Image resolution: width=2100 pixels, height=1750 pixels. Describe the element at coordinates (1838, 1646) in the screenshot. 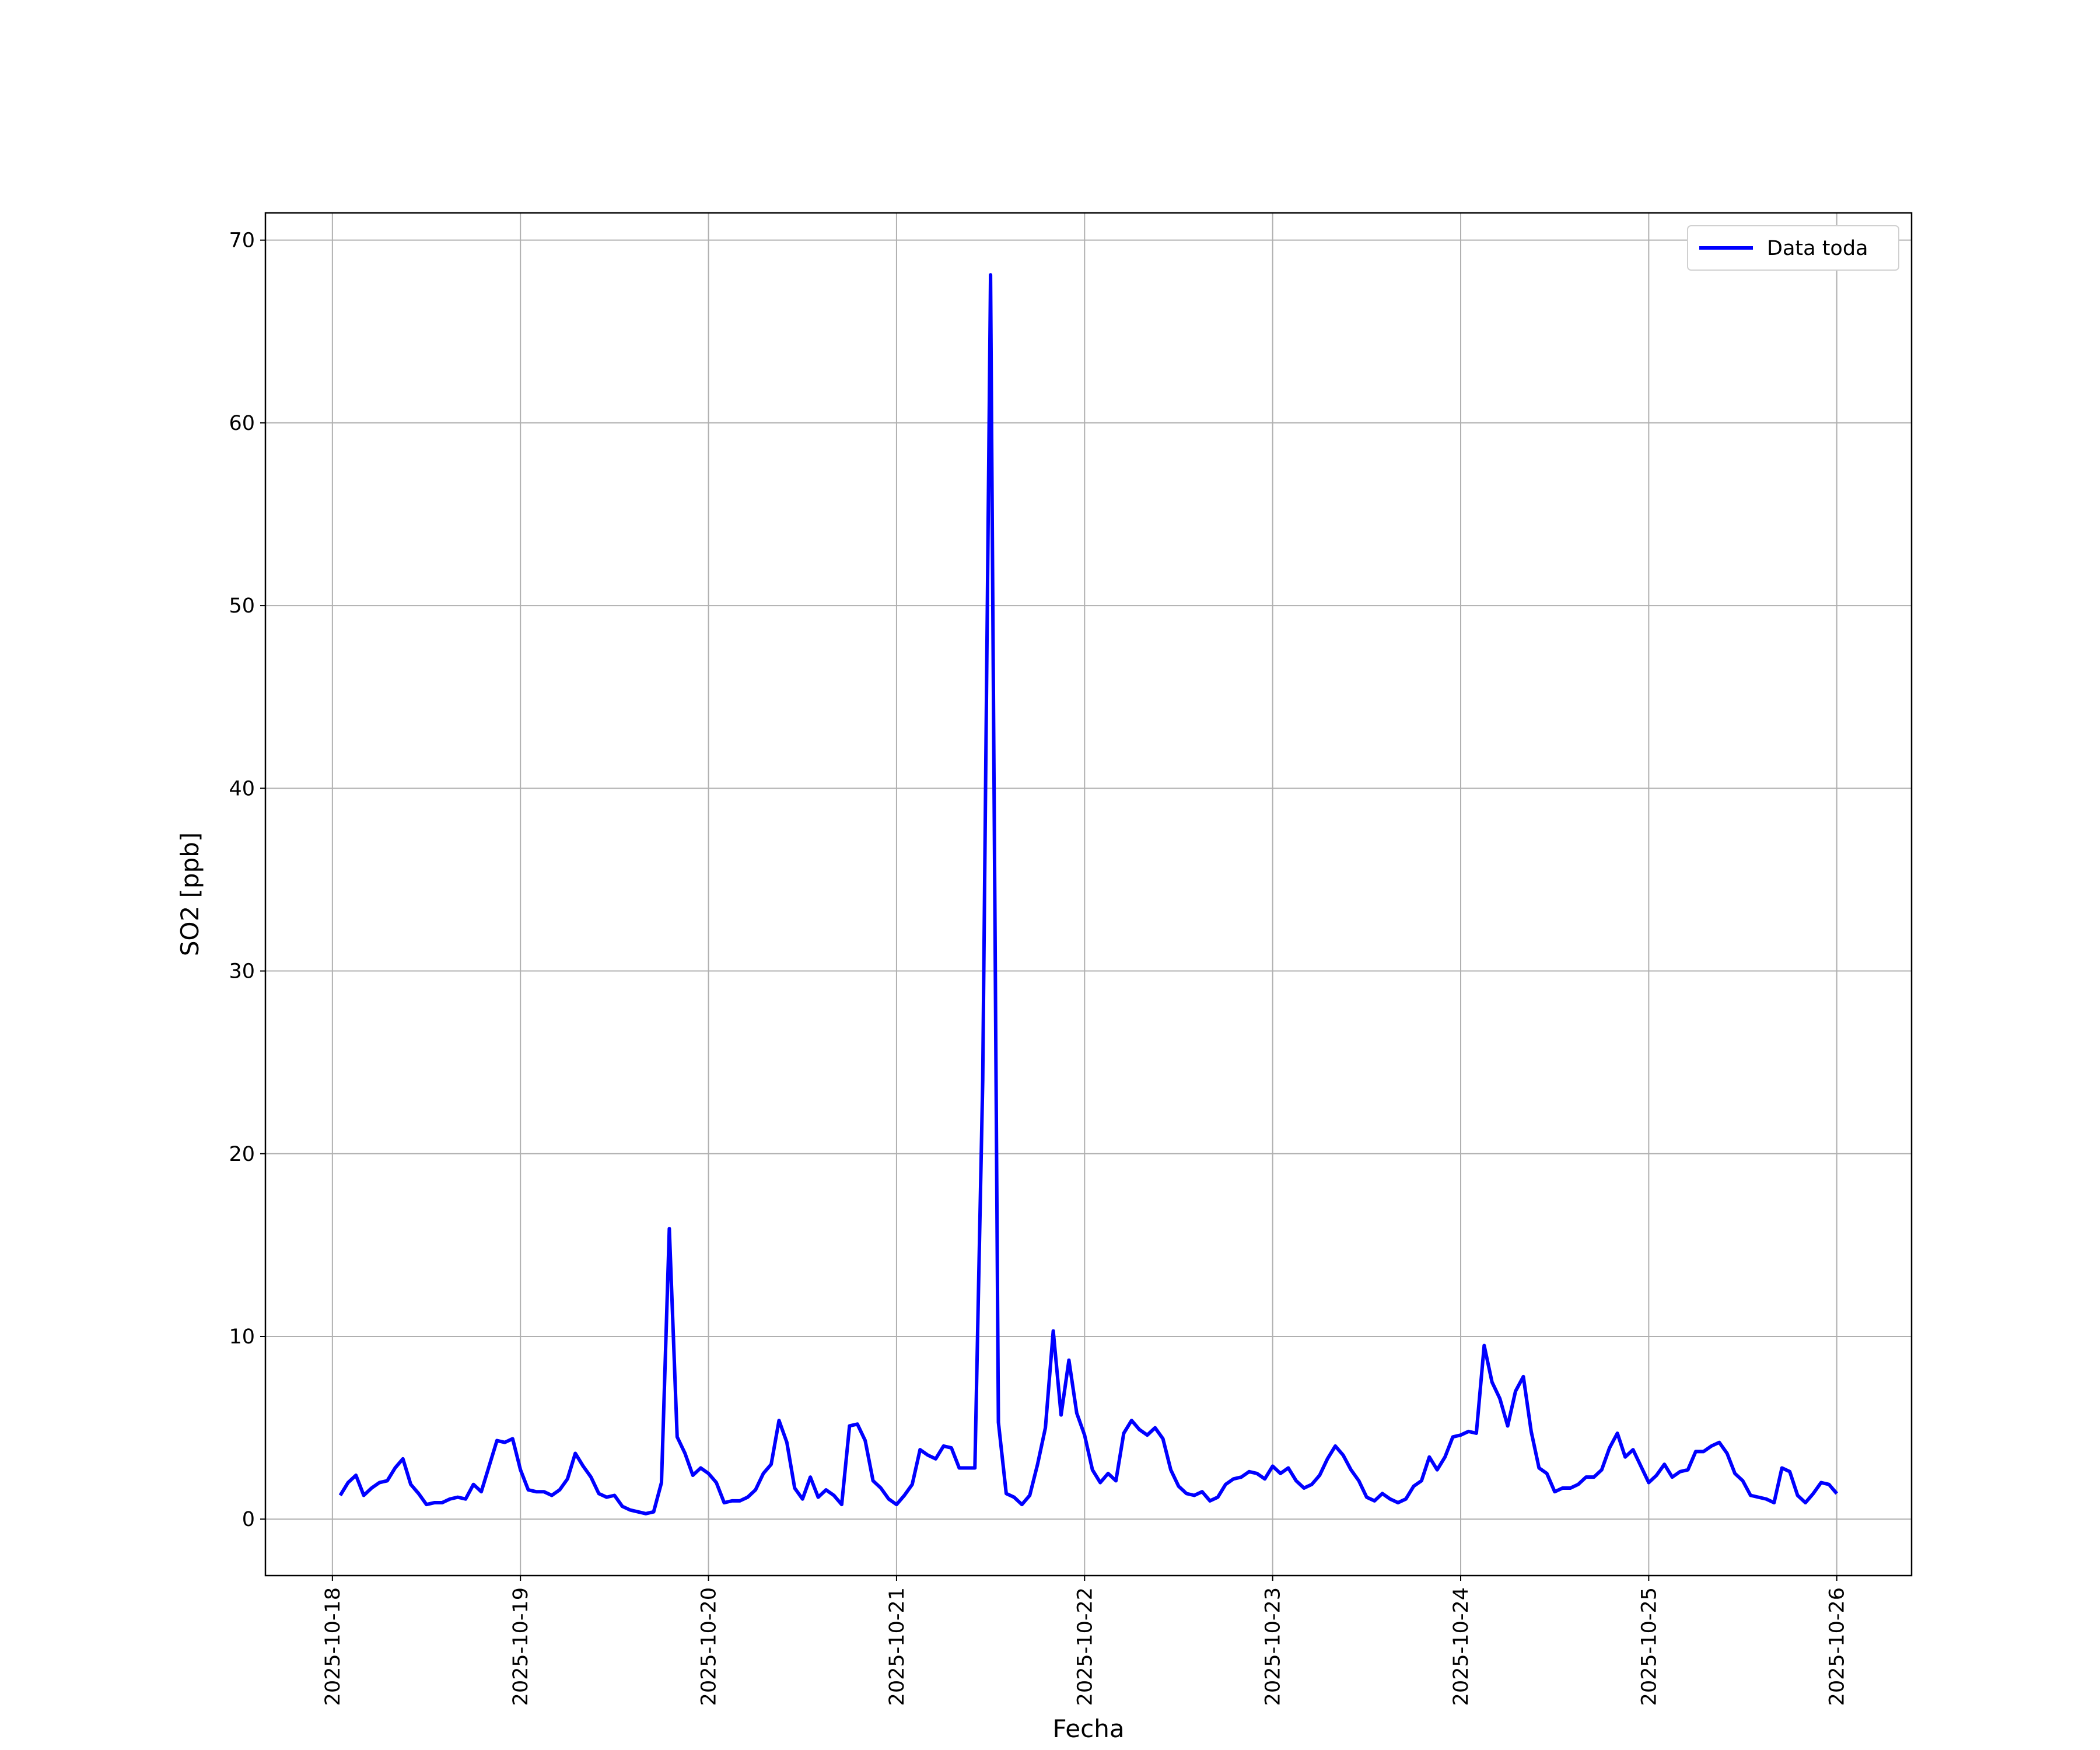

I see `x-tick-label: 2025-10-26` at that location.